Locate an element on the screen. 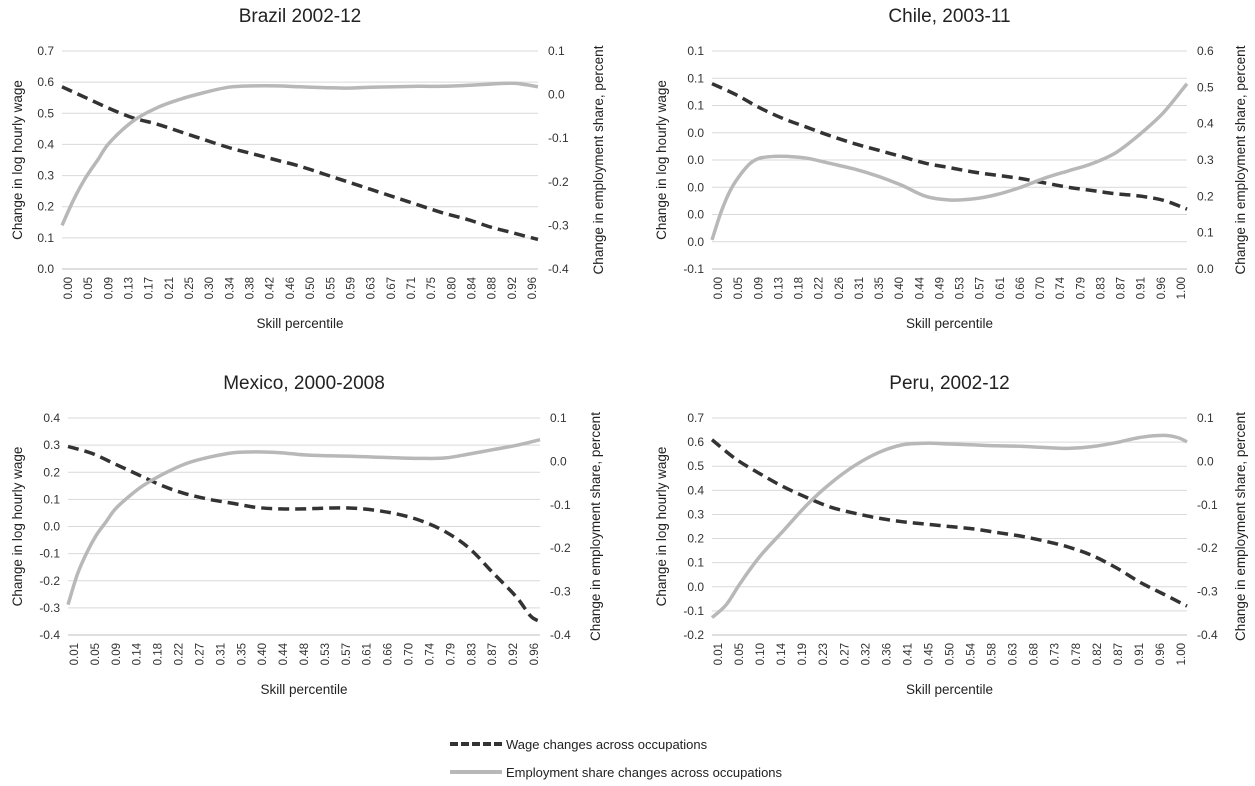 Image resolution: width=1255 pixels, height=786 pixels. x-tick-label: 0.22 is located at coordinates (180, 654).